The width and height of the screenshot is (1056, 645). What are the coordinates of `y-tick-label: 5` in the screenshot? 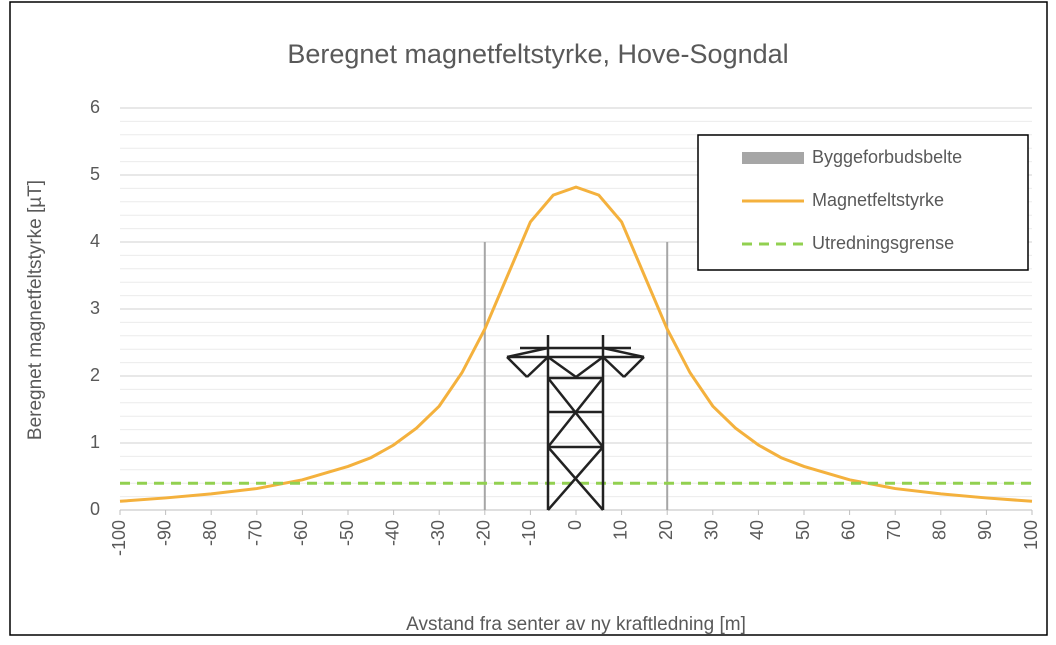 It's located at (95, 174).